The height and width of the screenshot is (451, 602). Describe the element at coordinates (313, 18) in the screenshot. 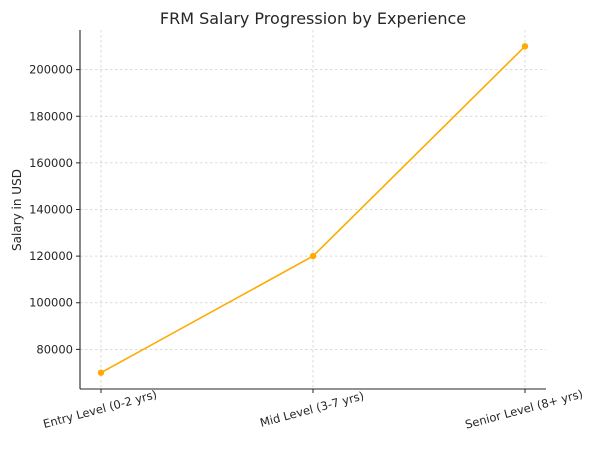

I see `chart-title: FRM Salary Progression by Experience` at that location.